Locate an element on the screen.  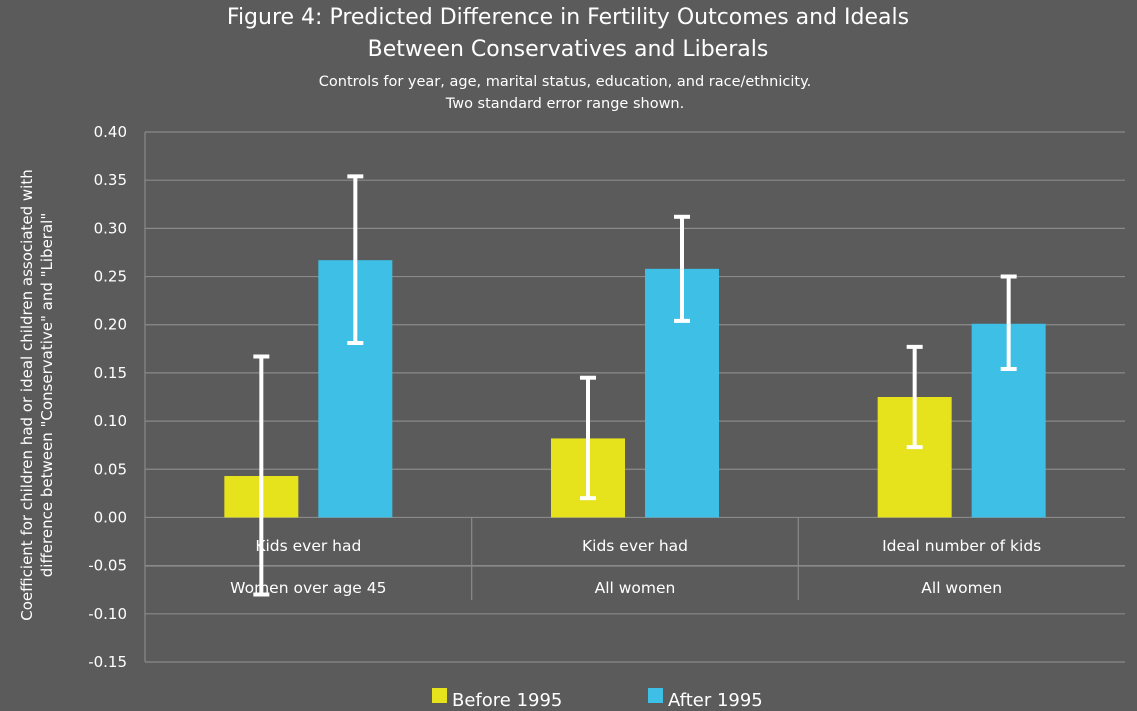
y-tick-label: -0.10 is located at coordinates (107, 614).